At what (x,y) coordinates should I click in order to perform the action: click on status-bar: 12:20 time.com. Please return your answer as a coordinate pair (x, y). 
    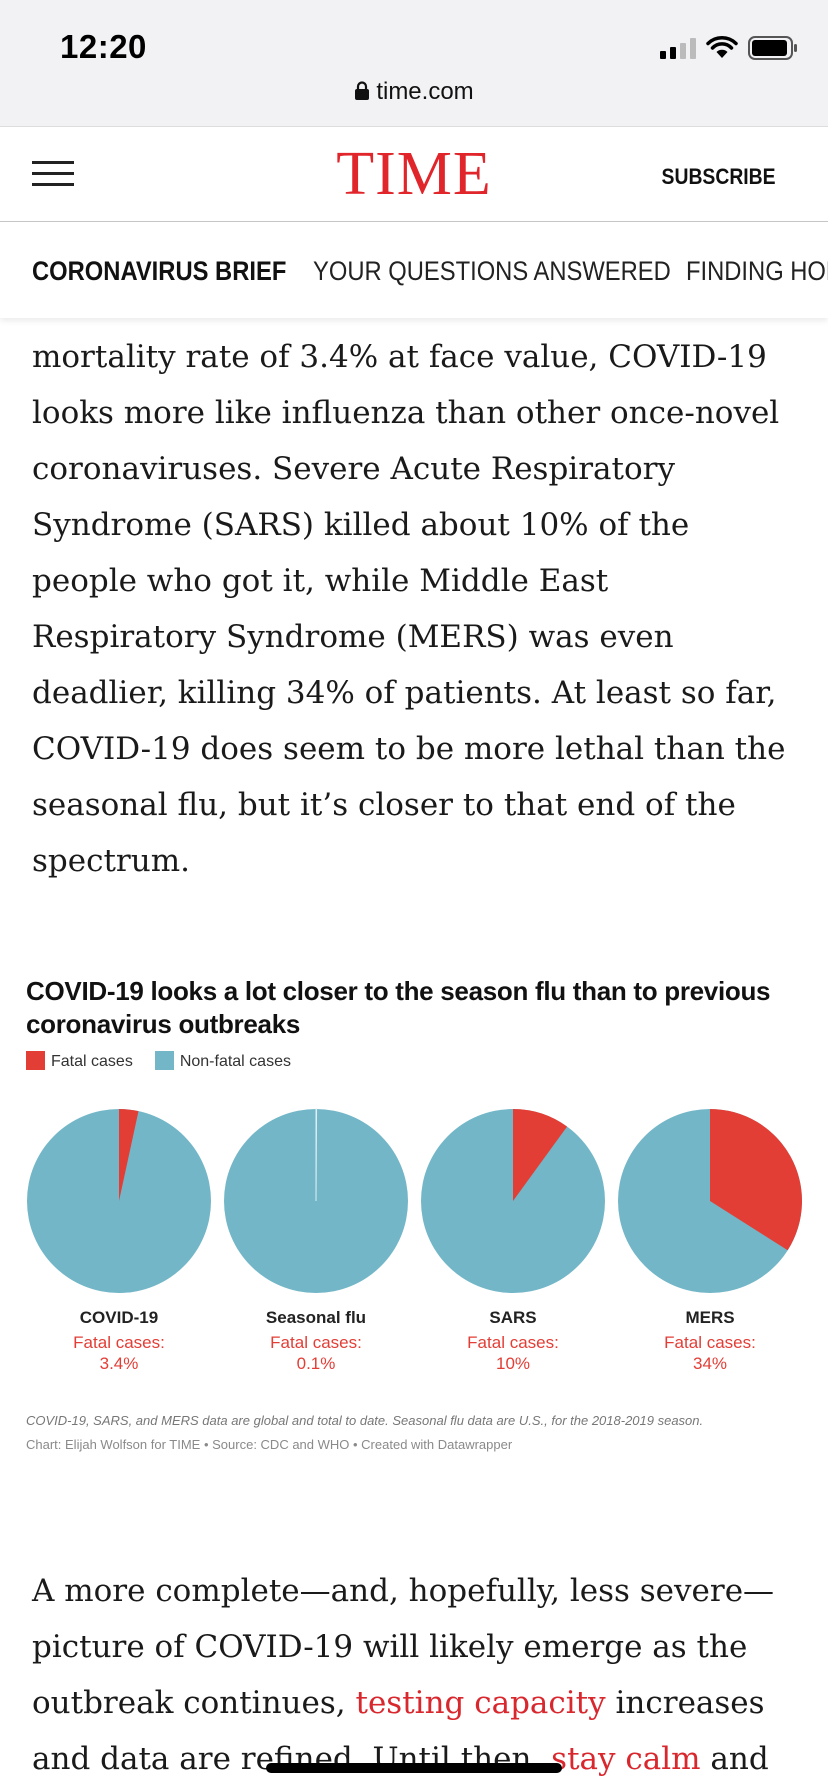
    Looking at the image, I should click on (414, 63).